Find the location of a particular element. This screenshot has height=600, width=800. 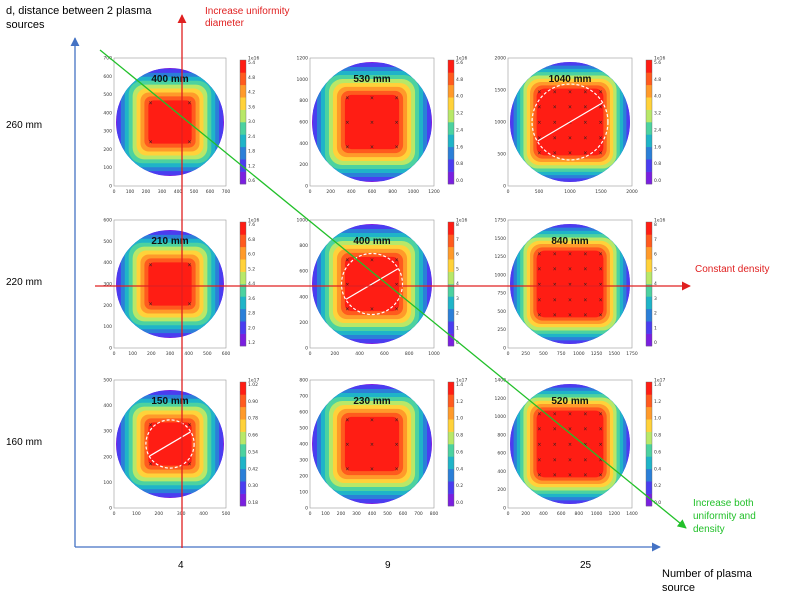

colorbar-tick-label: 5 is located at coordinates (655, 269).